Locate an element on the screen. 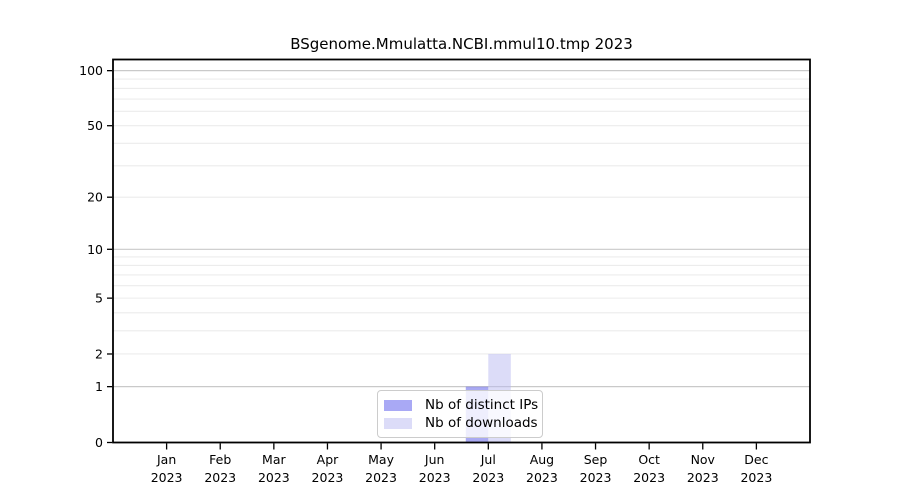  legend-label-downloads: Nb of downloads is located at coordinates (481, 423).